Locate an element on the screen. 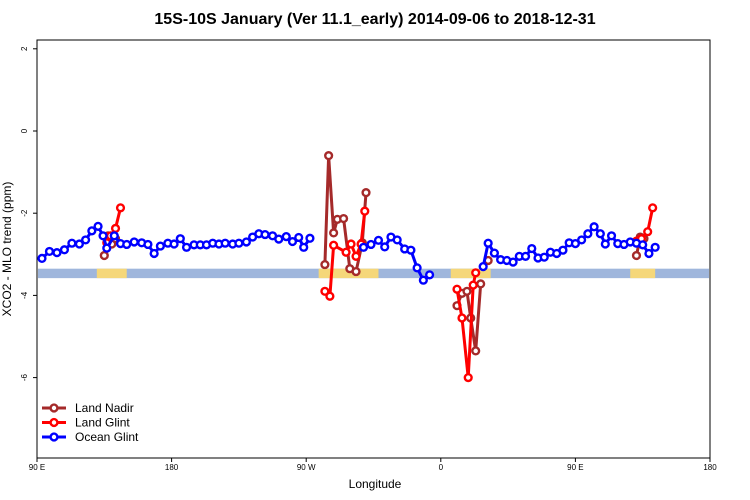 The height and width of the screenshot is (500, 750). legend-label: Land Nadir is located at coordinates (104, 408).